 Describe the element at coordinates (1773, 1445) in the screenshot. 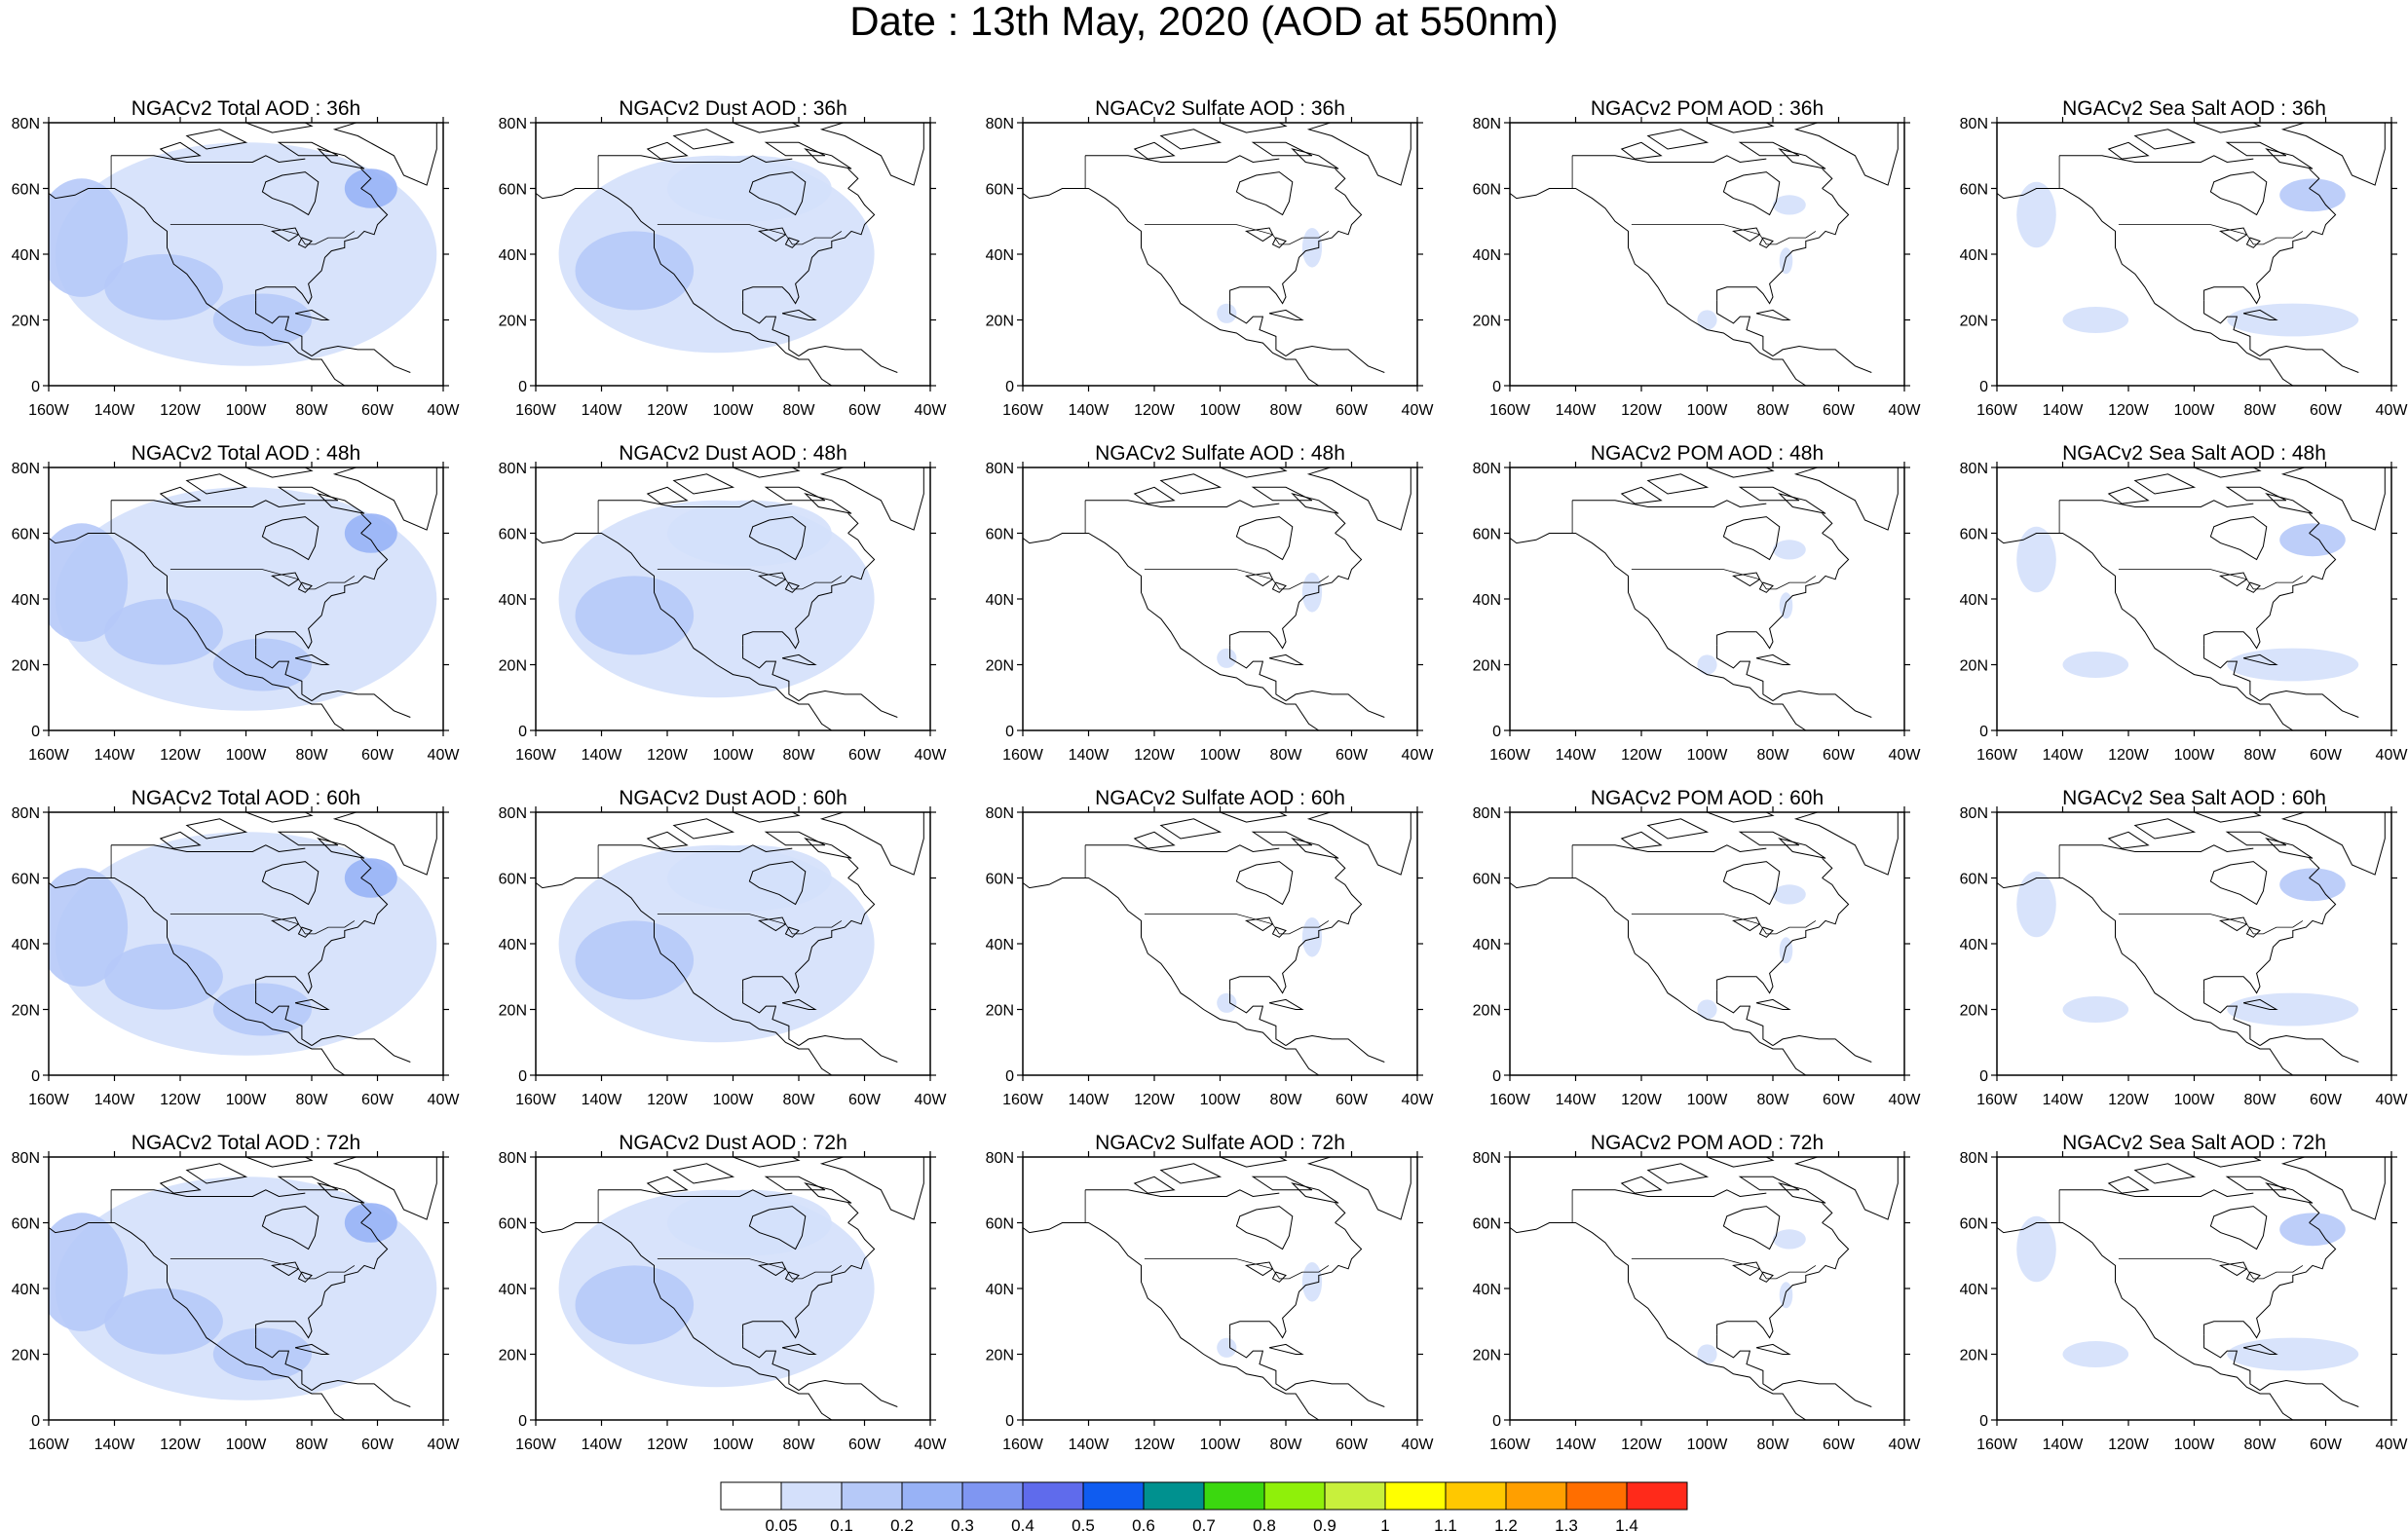

I see `lon-tick-label: 80W` at that location.